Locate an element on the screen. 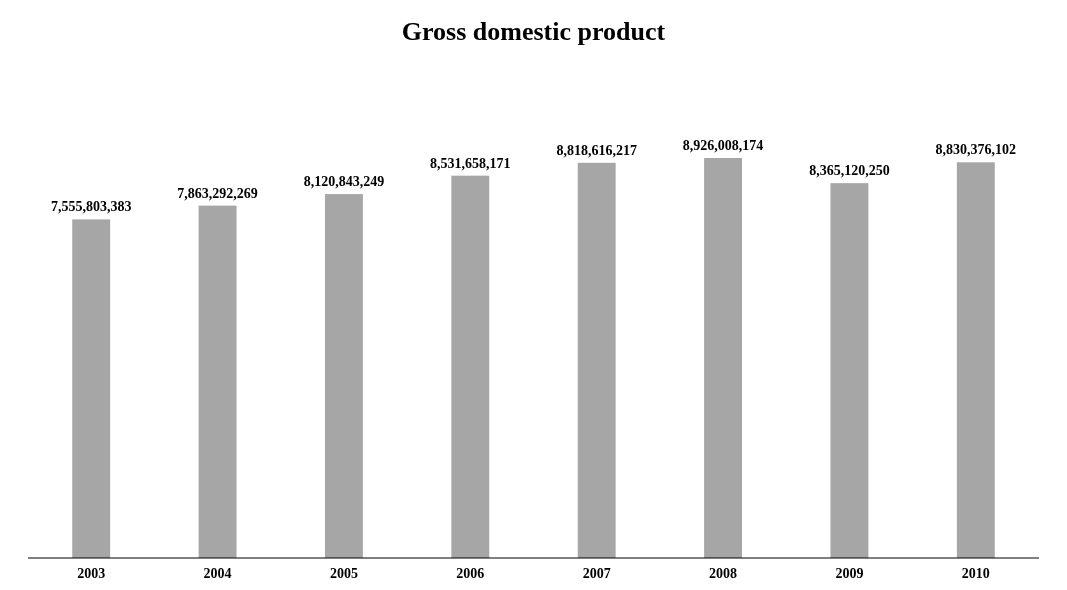  data-label: 8,365,120,250 is located at coordinates (849, 171).